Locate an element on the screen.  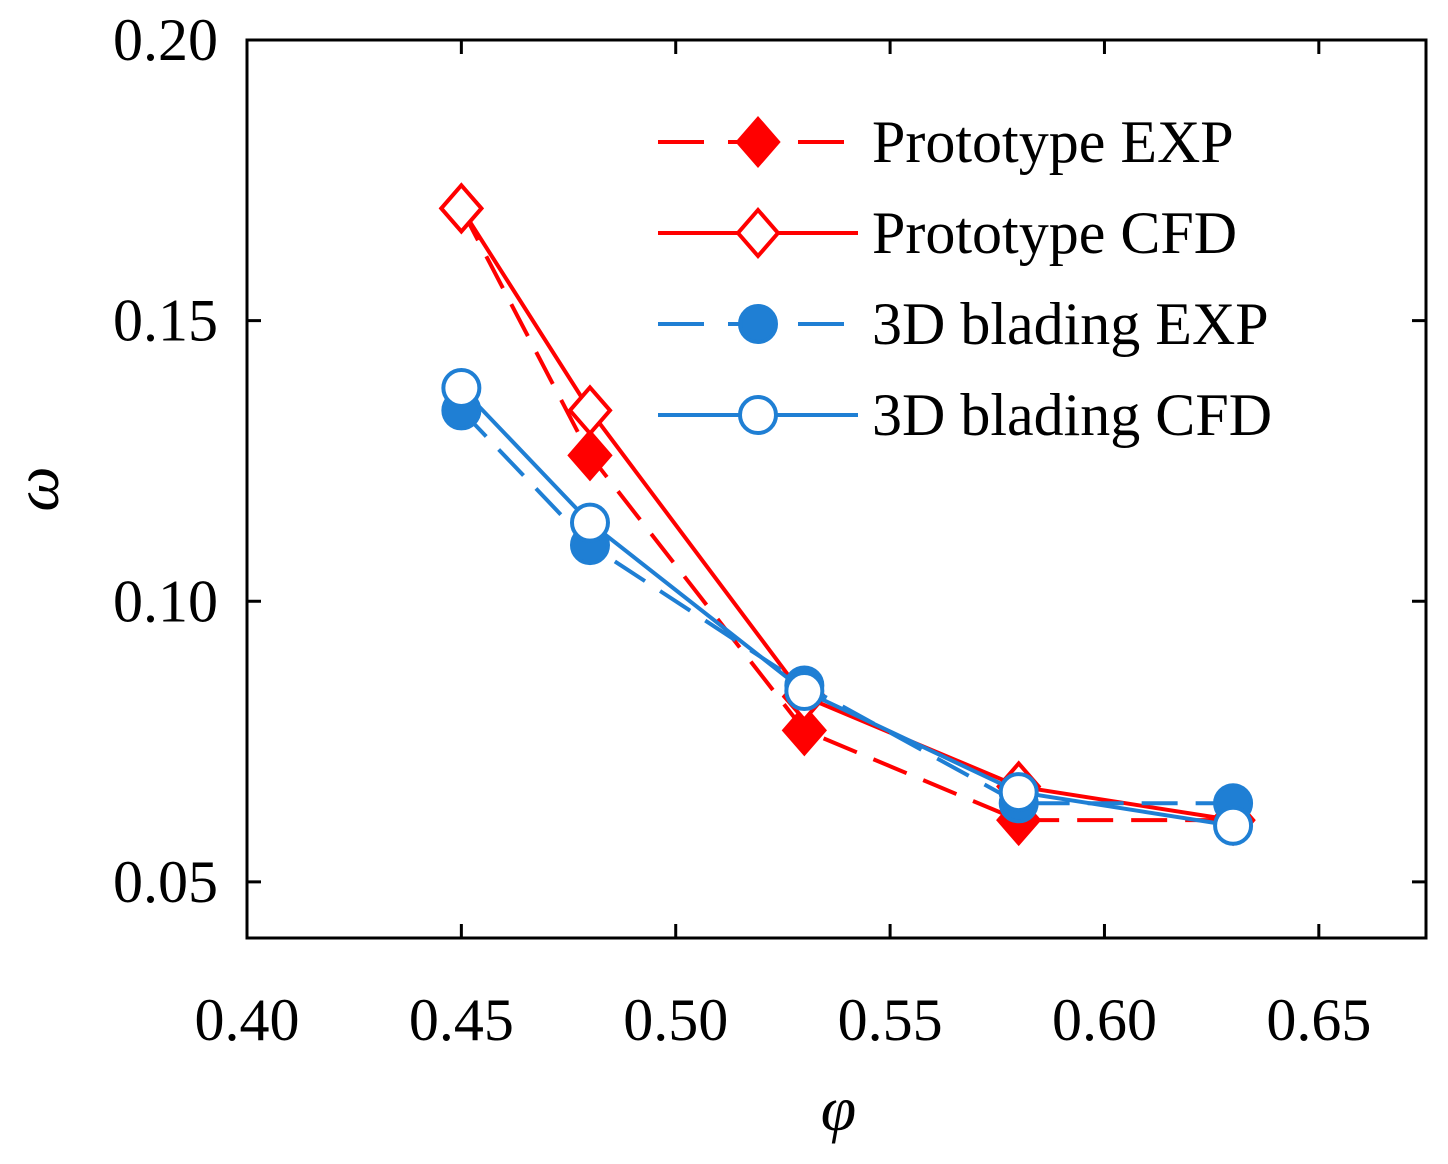
x-tick-label: 0.60 is located at coordinates (1104, 1020).